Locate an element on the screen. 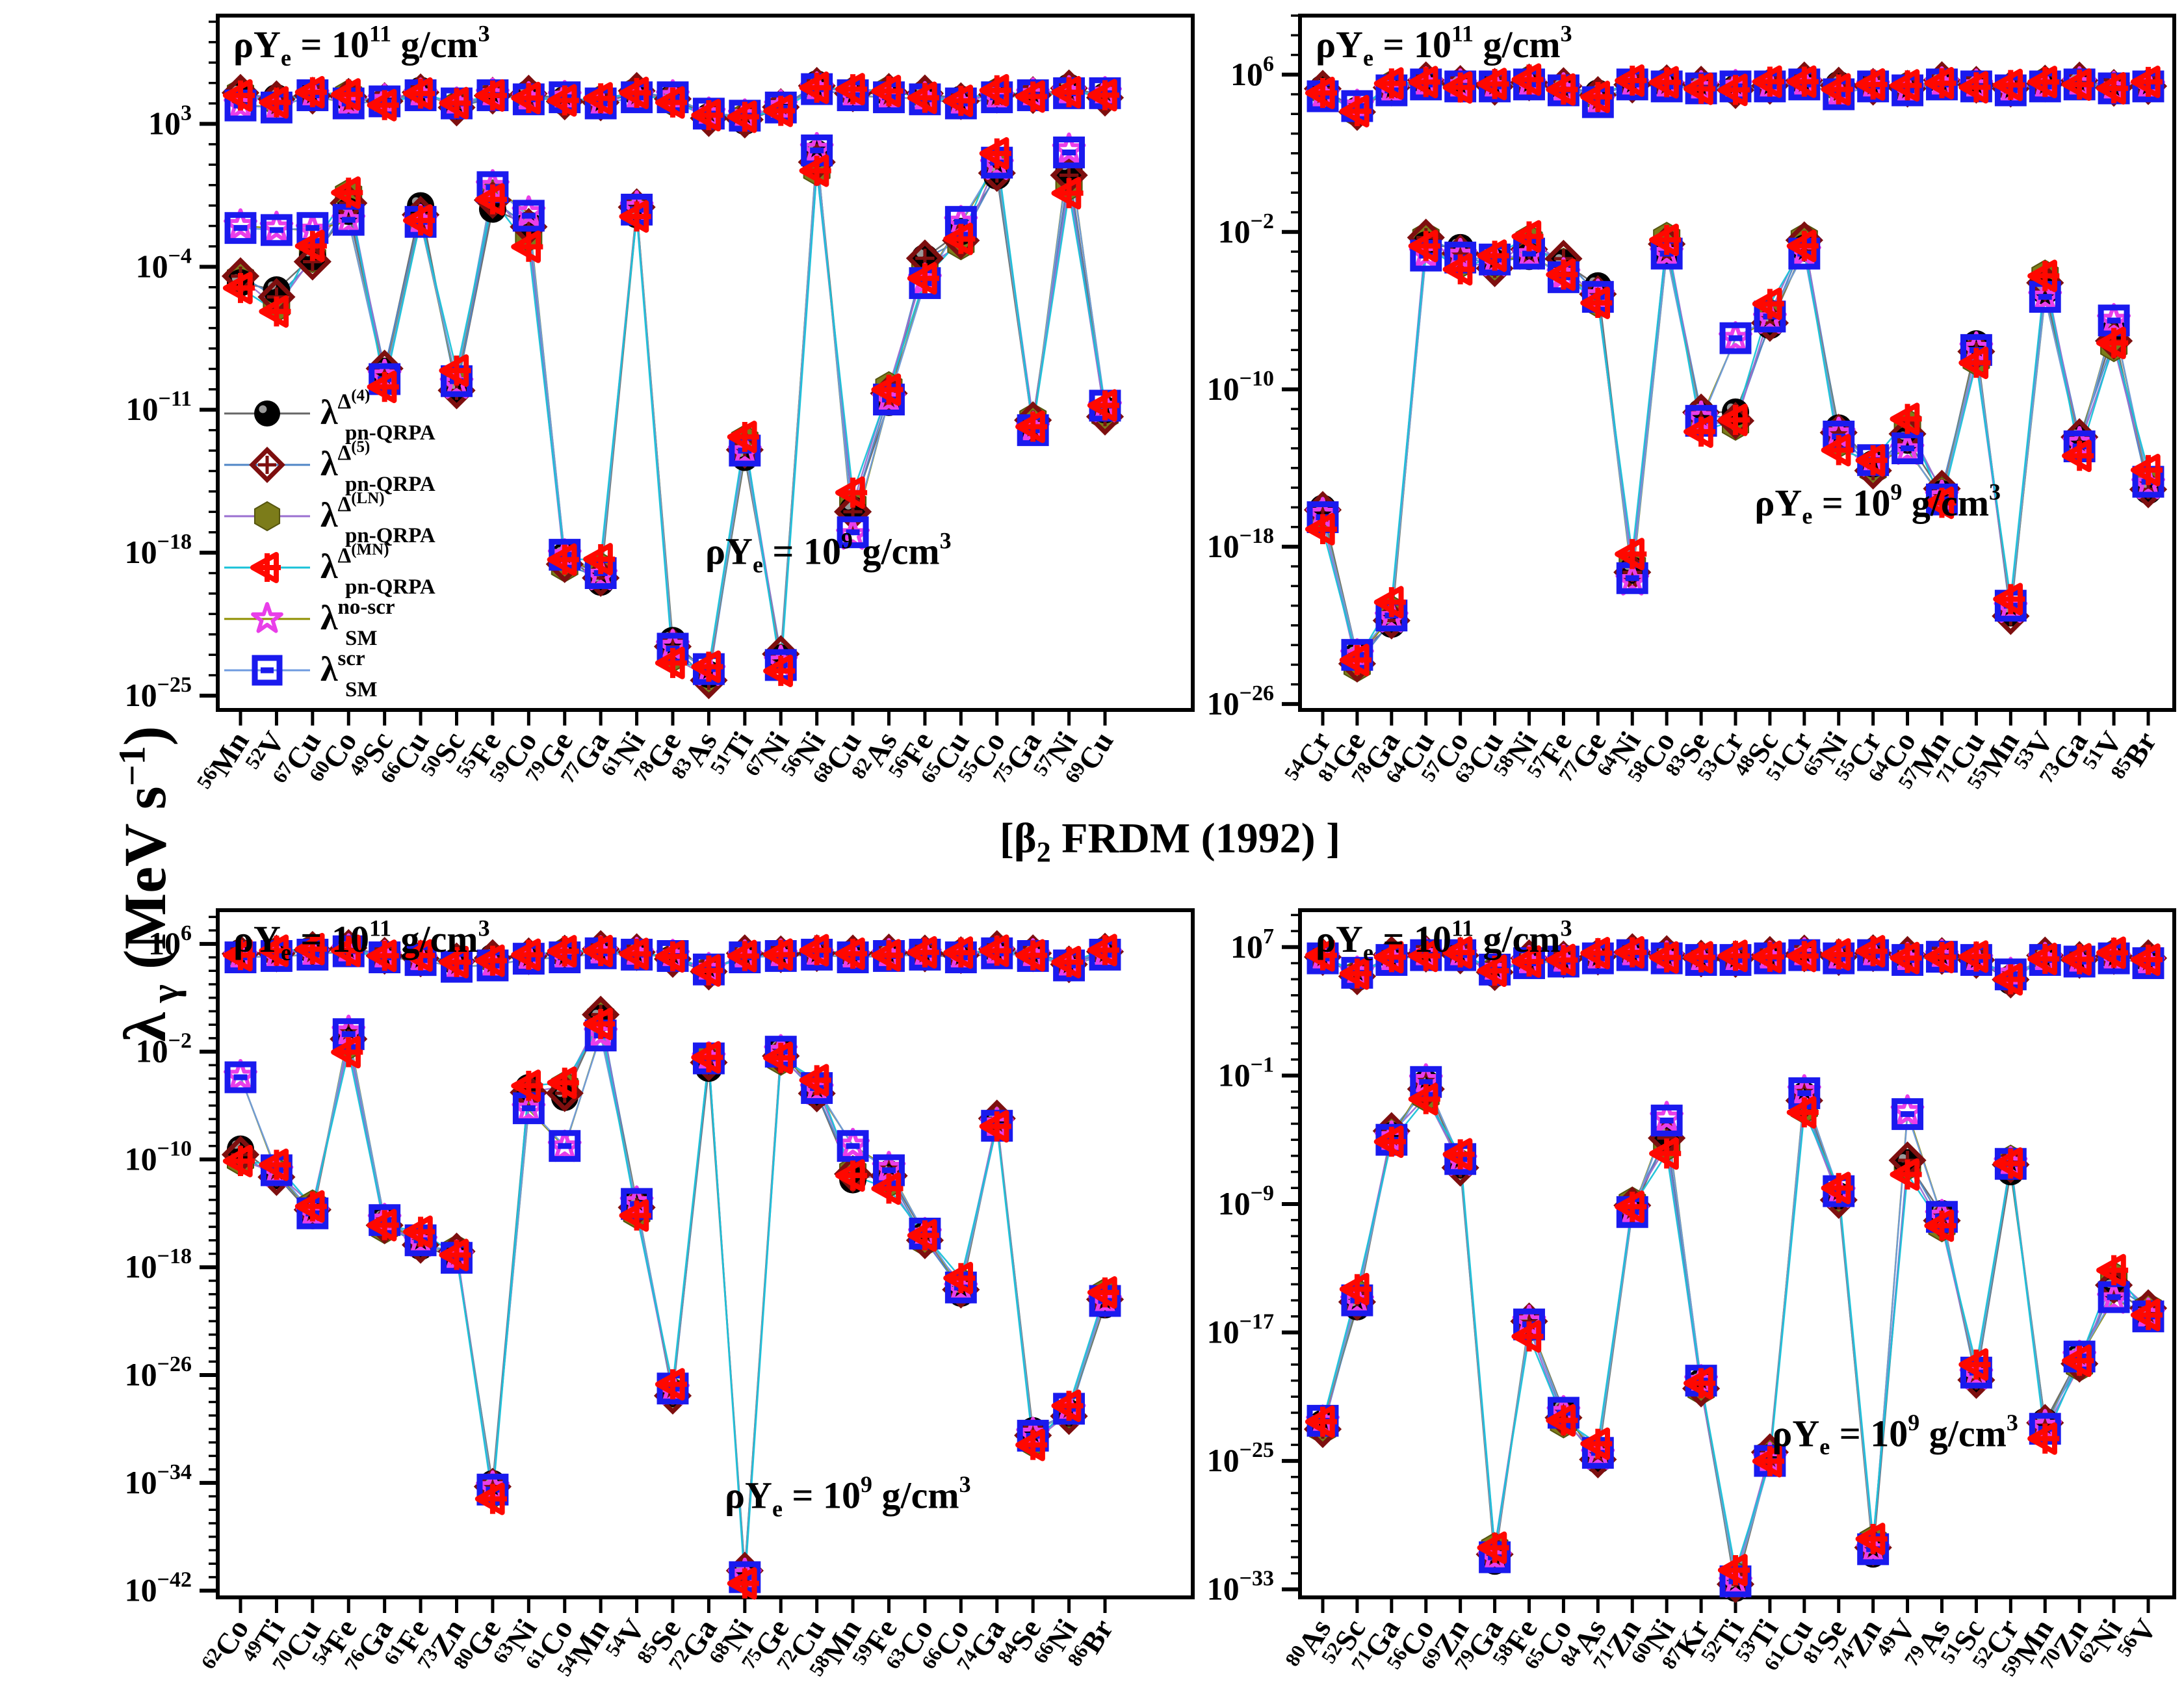 The width and height of the screenshot is (2184, 1691). sphere-black-icon is located at coordinates (267, 413).